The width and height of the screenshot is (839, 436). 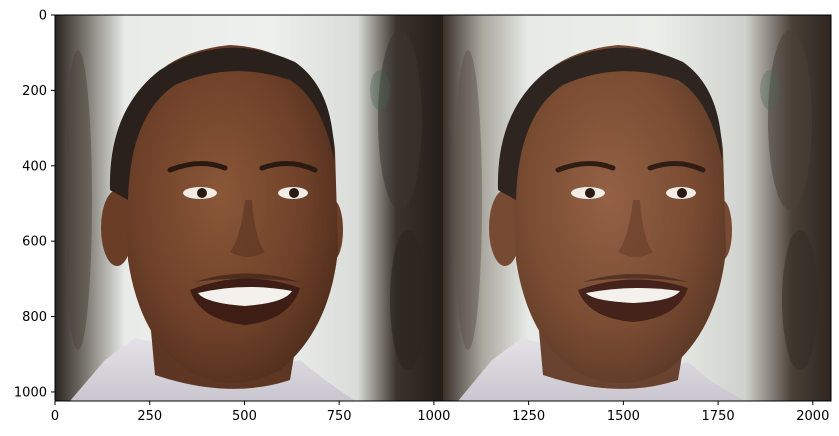 What do you see at coordinates (244, 416) in the screenshot?
I see `x-tick-label: 500` at bounding box center [244, 416].